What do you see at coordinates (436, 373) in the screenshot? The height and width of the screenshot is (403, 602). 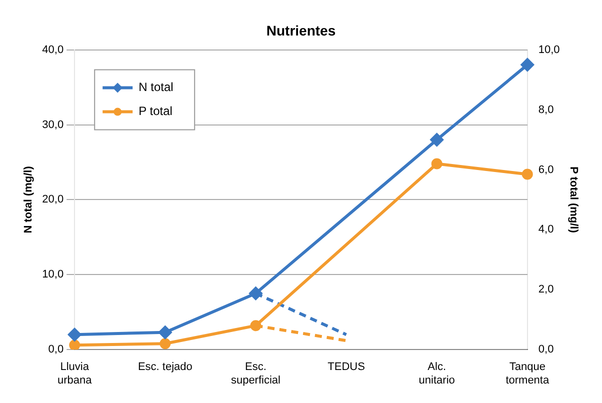 I see `x-tick-label: Alc. unitario` at bounding box center [436, 373].